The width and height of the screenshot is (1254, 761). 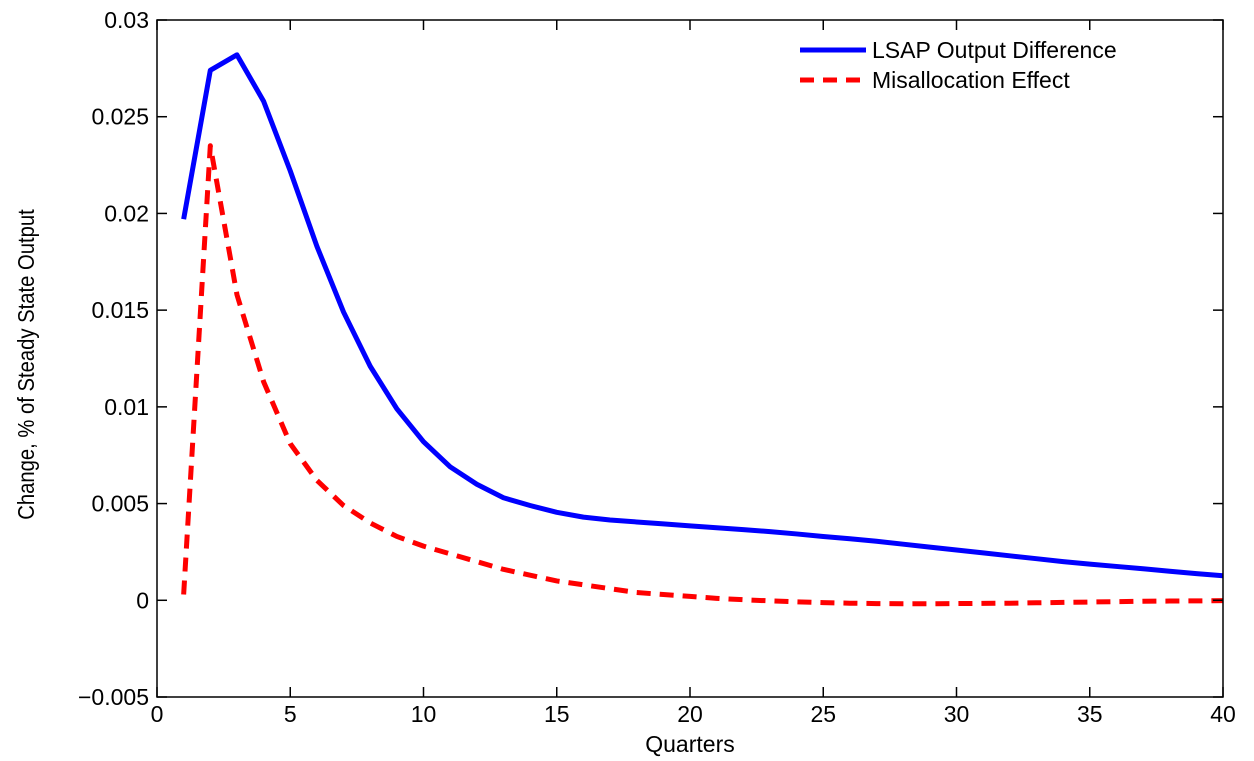 What do you see at coordinates (957, 714) in the screenshot?
I see `x-tick-label: 30` at bounding box center [957, 714].